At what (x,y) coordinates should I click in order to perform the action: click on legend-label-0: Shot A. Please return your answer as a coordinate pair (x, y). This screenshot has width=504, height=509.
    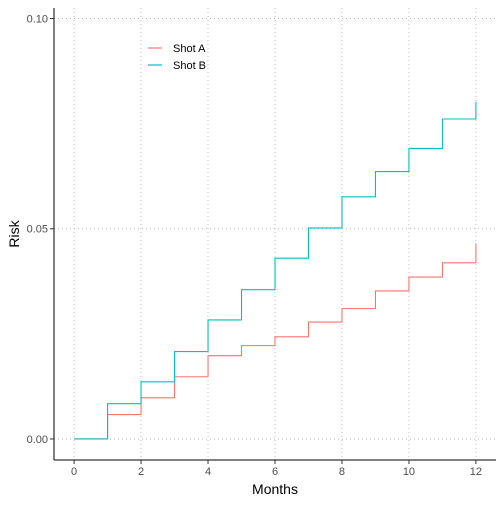
    Looking at the image, I should click on (189, 49).